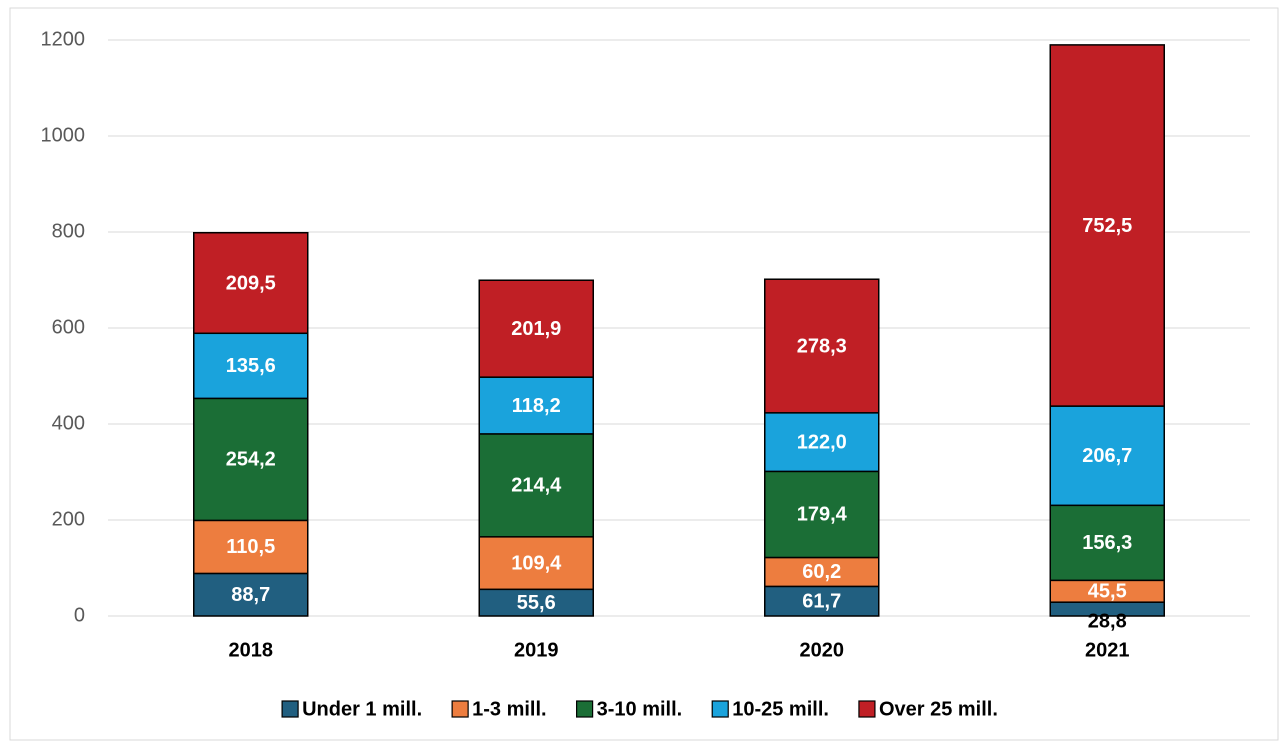 This screenshot has width=1280, height=742. I want to click on legend-item: 10-25 mill., so click(770, 709).